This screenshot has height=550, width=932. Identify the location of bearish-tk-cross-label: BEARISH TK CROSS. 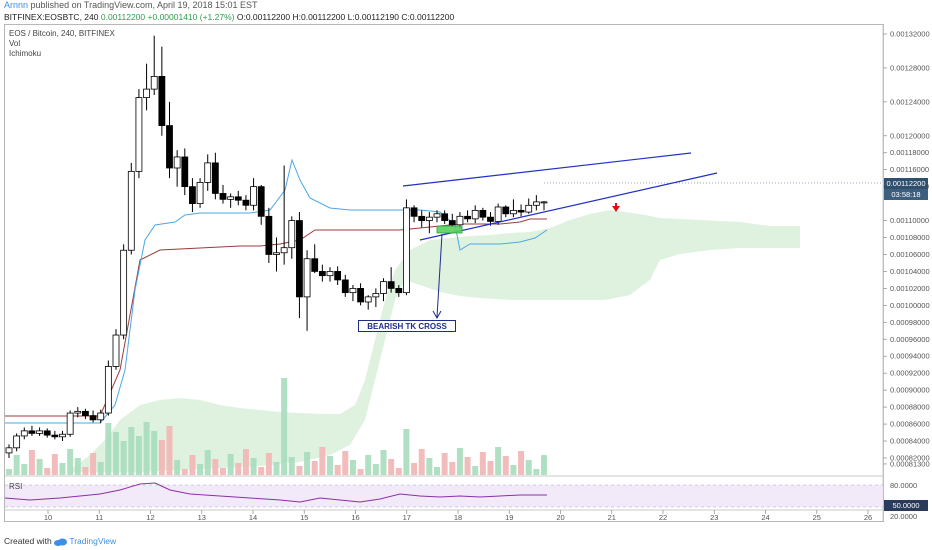
(407, 326).